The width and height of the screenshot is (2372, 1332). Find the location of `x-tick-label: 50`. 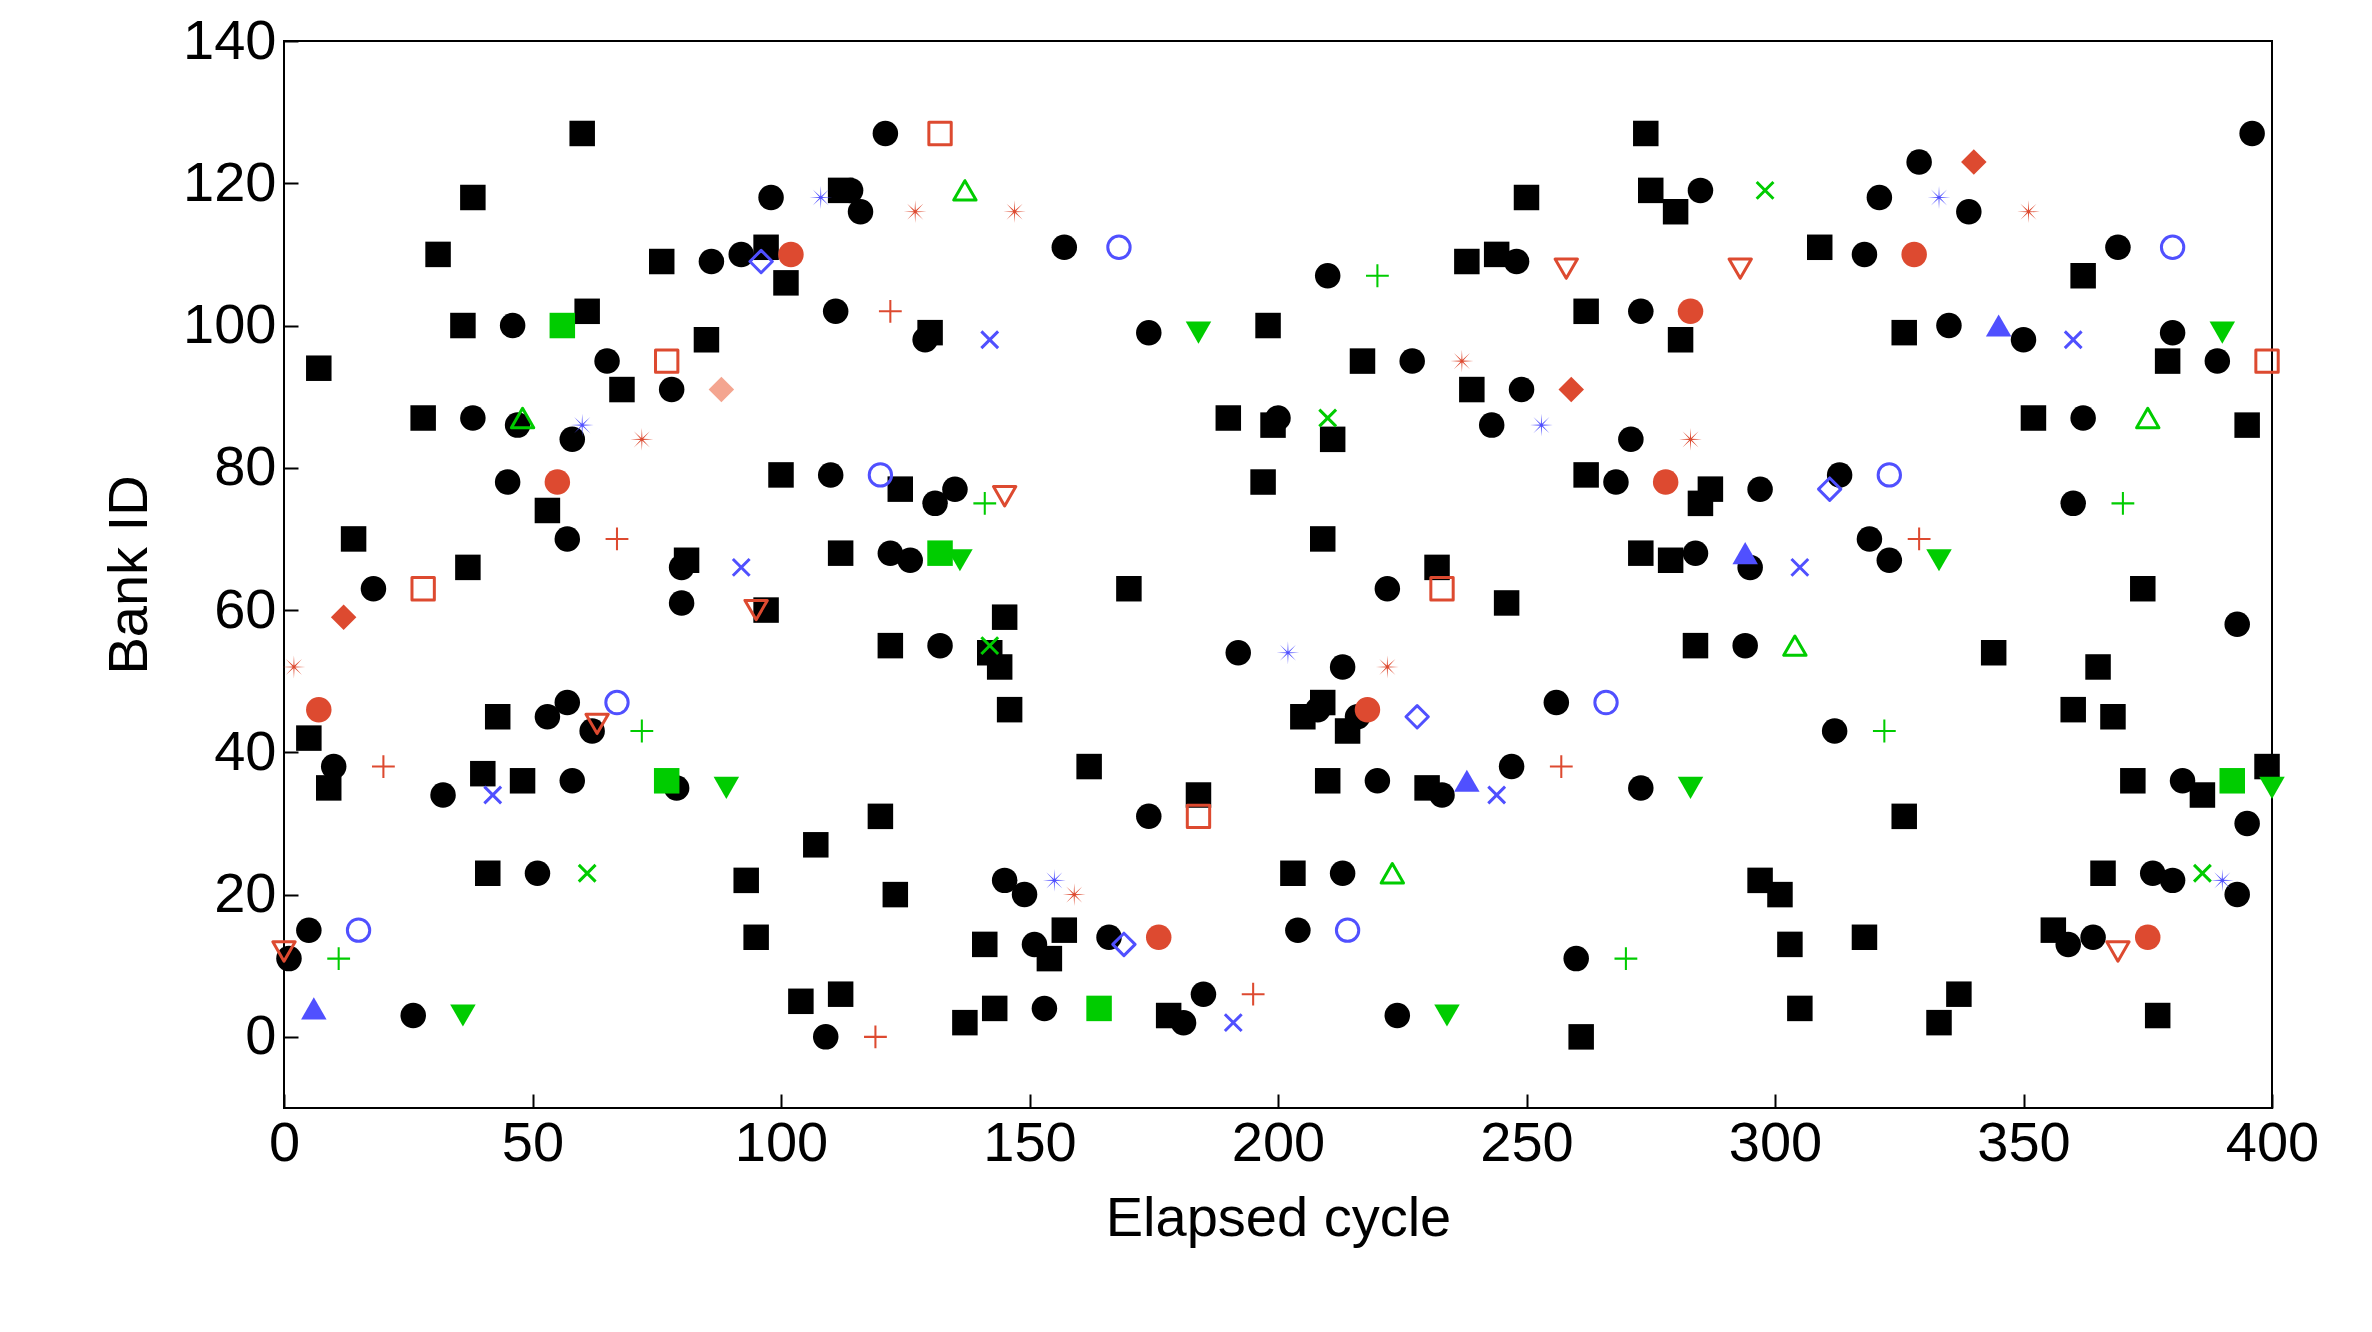

x-tick-label: 50 is located at coordinates (533, 1141).